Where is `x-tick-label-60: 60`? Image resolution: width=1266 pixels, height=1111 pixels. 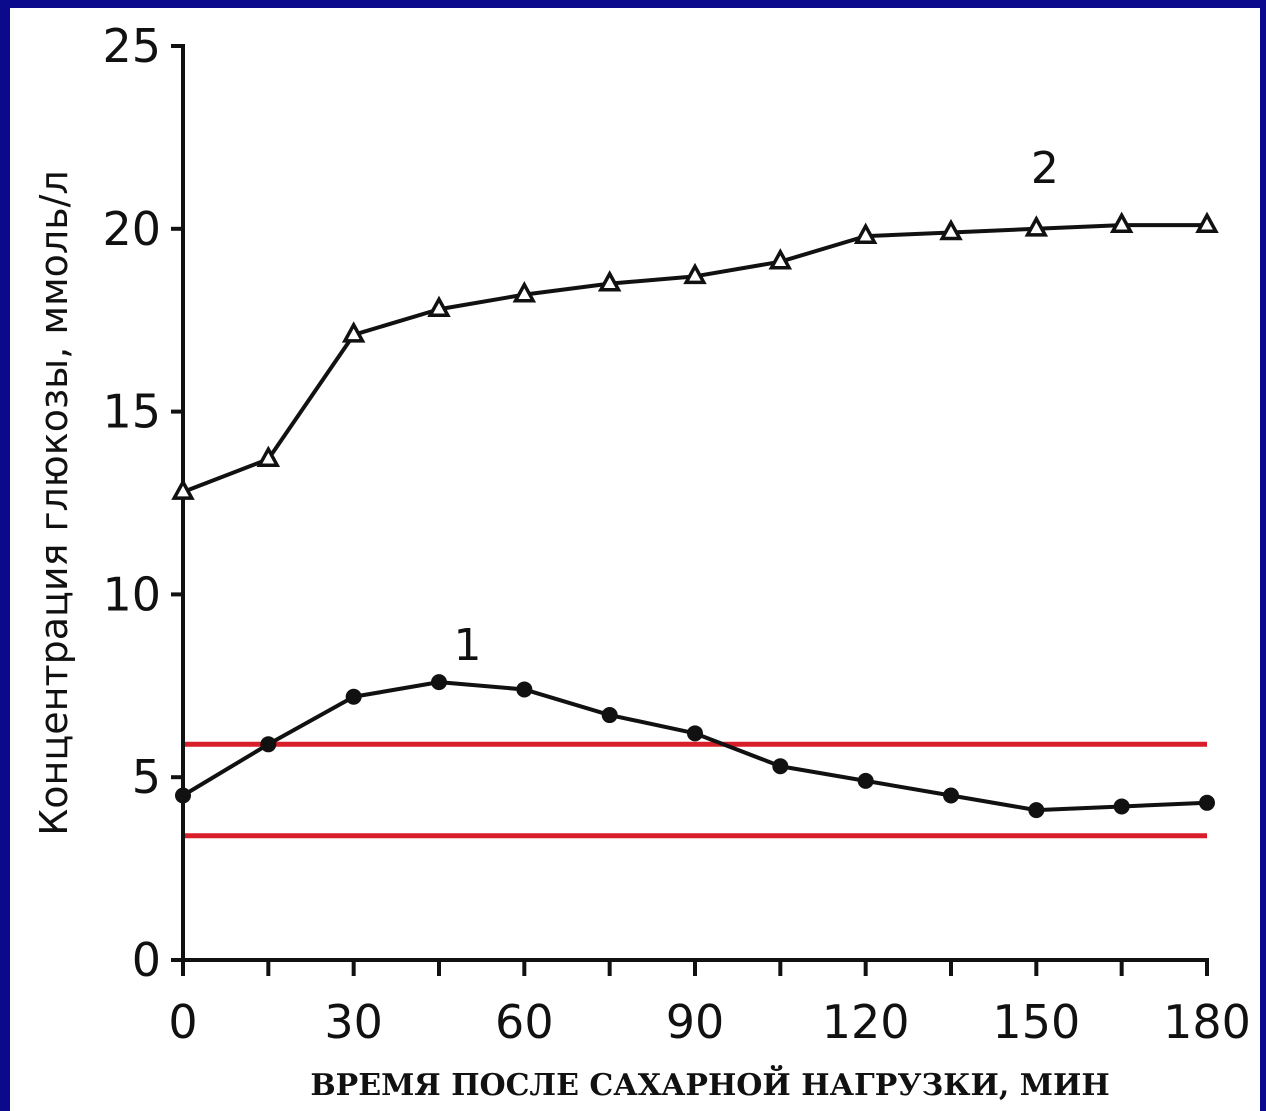 x-tick-label-60: 60 is located at coordinates (524, 1022).